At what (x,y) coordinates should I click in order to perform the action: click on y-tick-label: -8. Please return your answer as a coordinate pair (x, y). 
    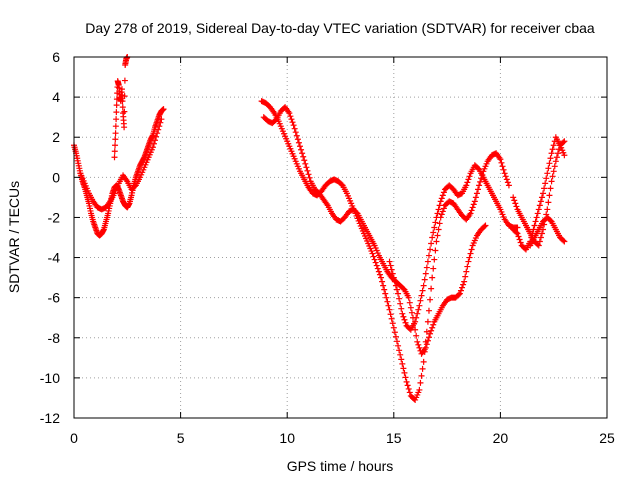
    Looking at the image, I should click on (54, 338).